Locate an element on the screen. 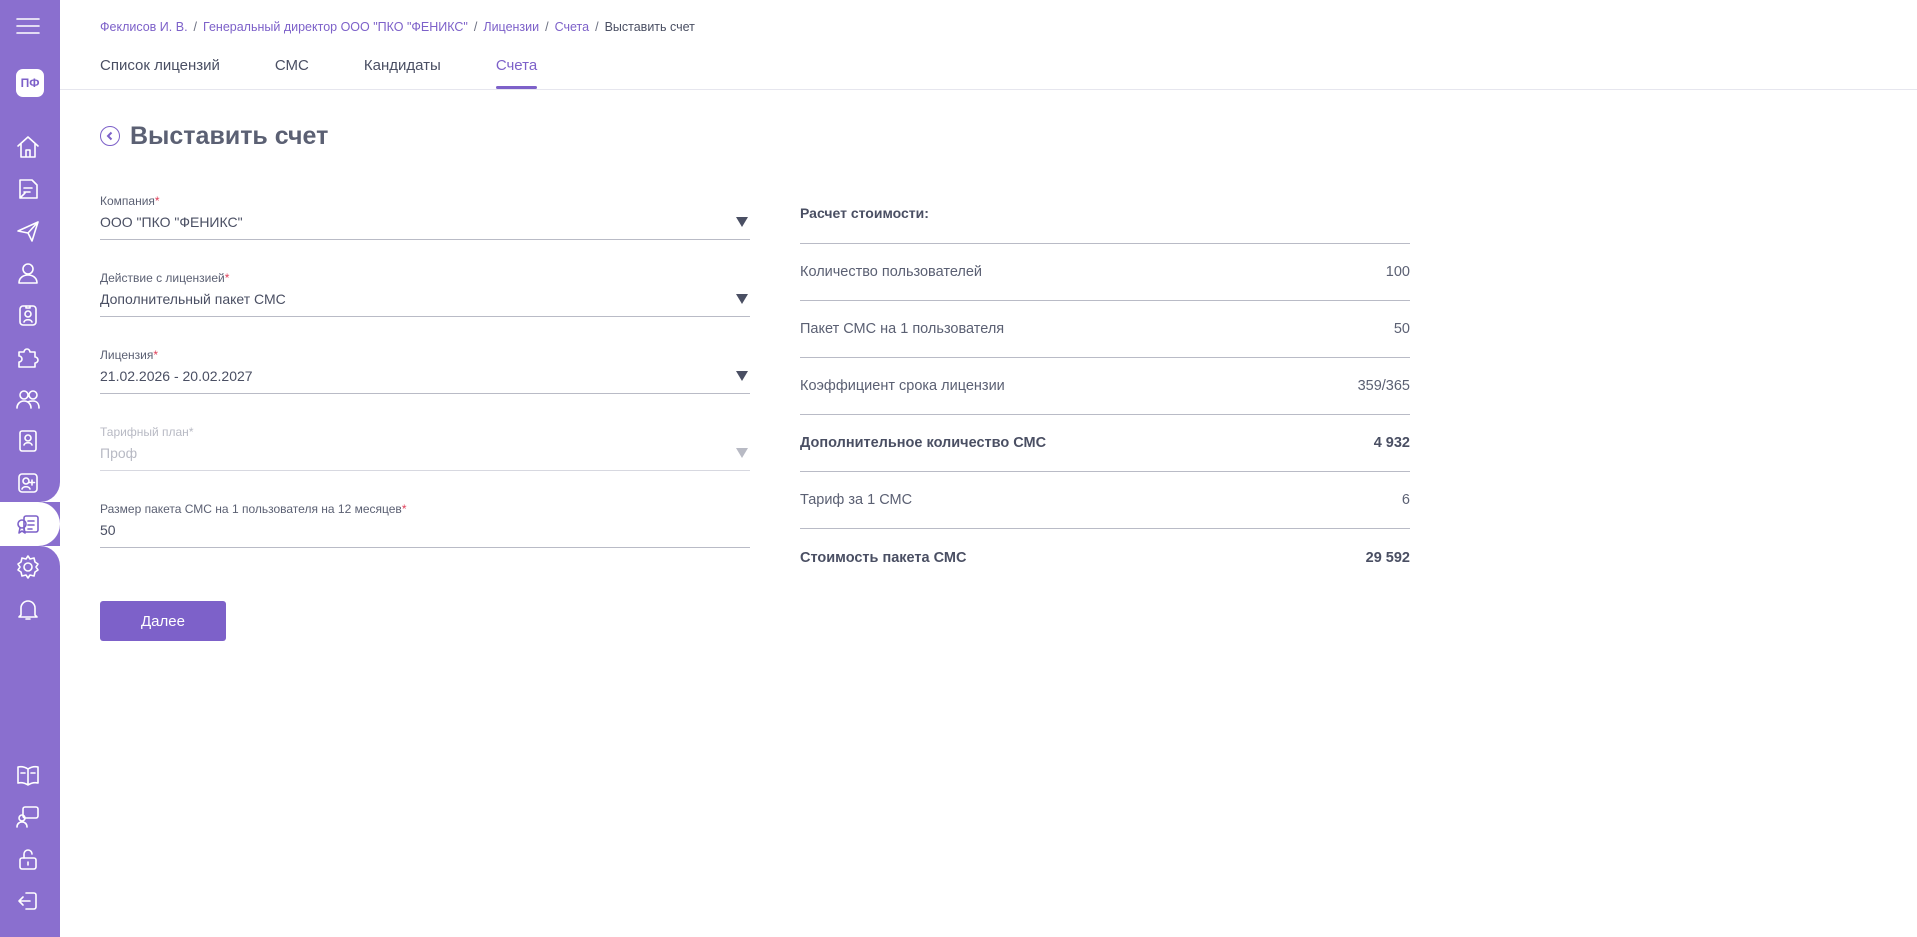 This screenshot has width=1917, height=937. unlock-icon is located at coordinates (28, 859).